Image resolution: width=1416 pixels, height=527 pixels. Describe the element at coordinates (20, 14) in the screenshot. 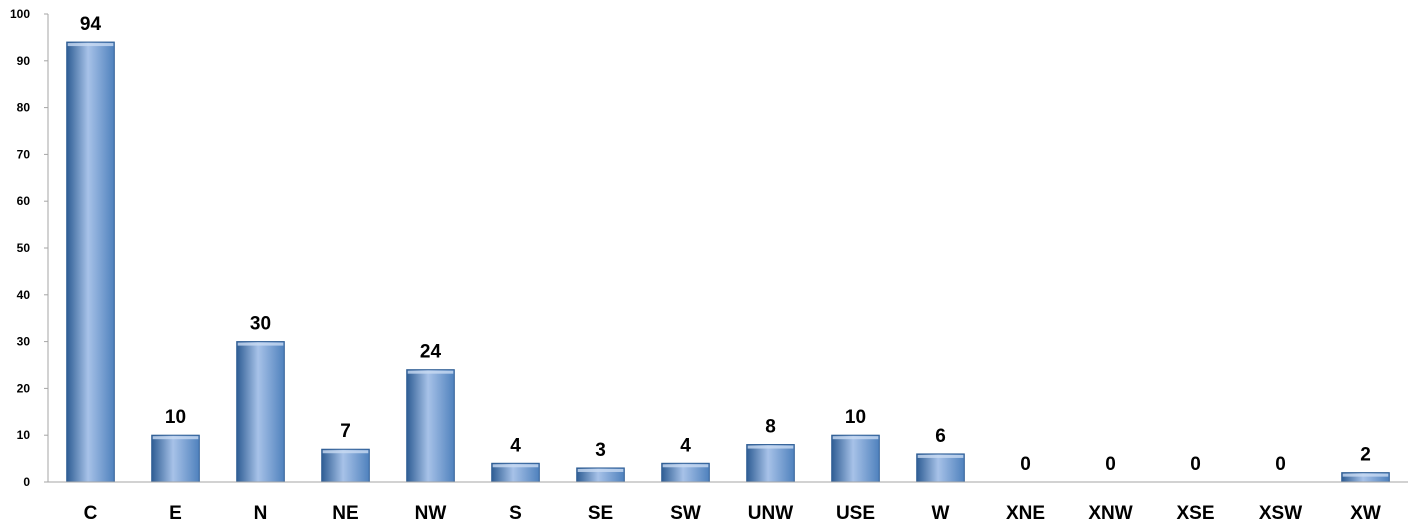

I see `y-tick-label: 100` at that location.